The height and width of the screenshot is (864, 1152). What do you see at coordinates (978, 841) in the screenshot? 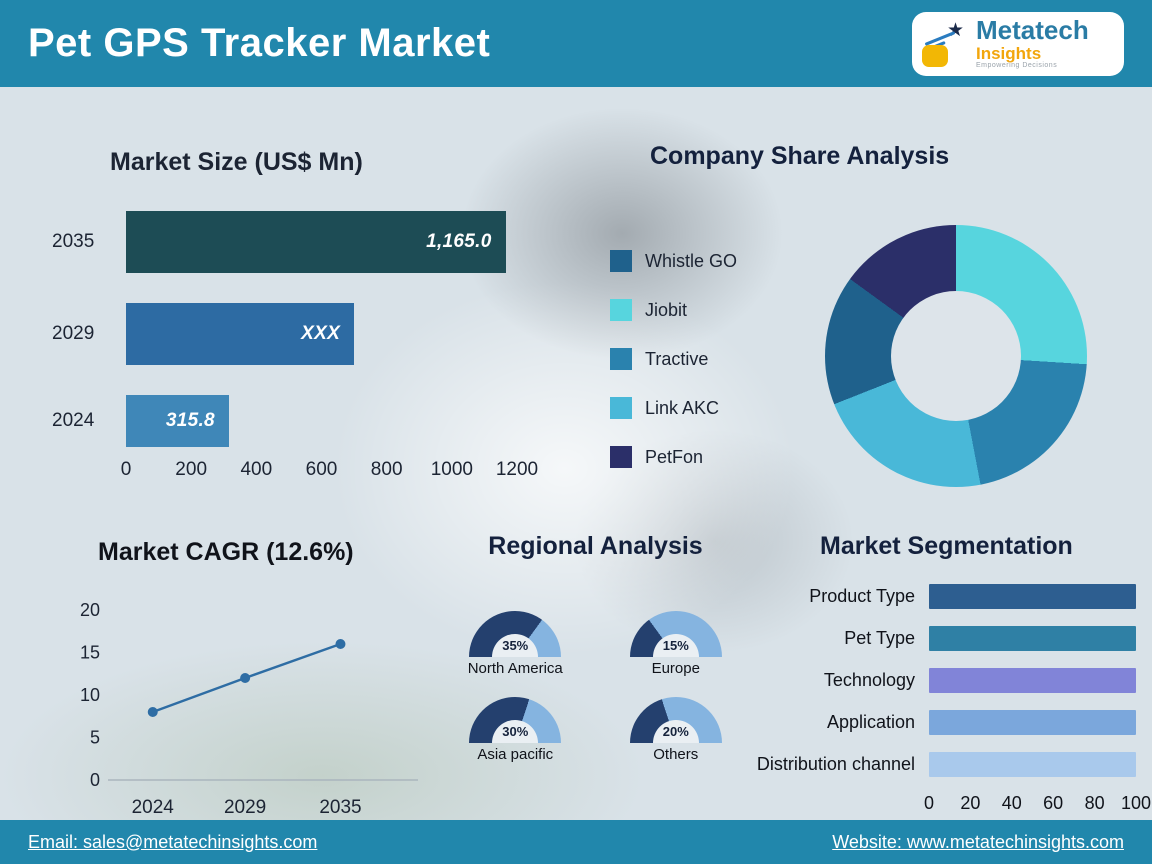
I see `website-link: Website: www.metatechinsights.com` at bounding box center [978, 841].